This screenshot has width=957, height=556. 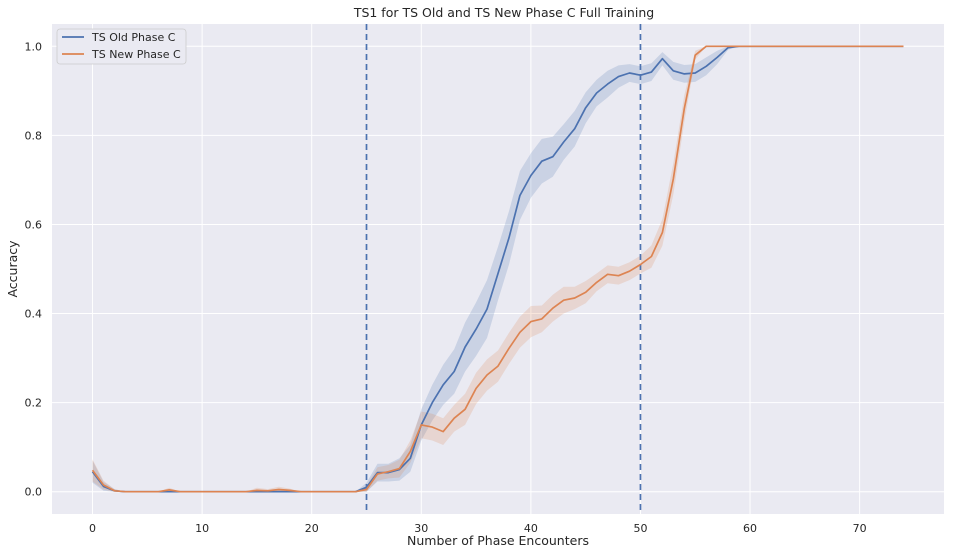 I want to click on x-tick-label: 10, so click(x=202, y=528).